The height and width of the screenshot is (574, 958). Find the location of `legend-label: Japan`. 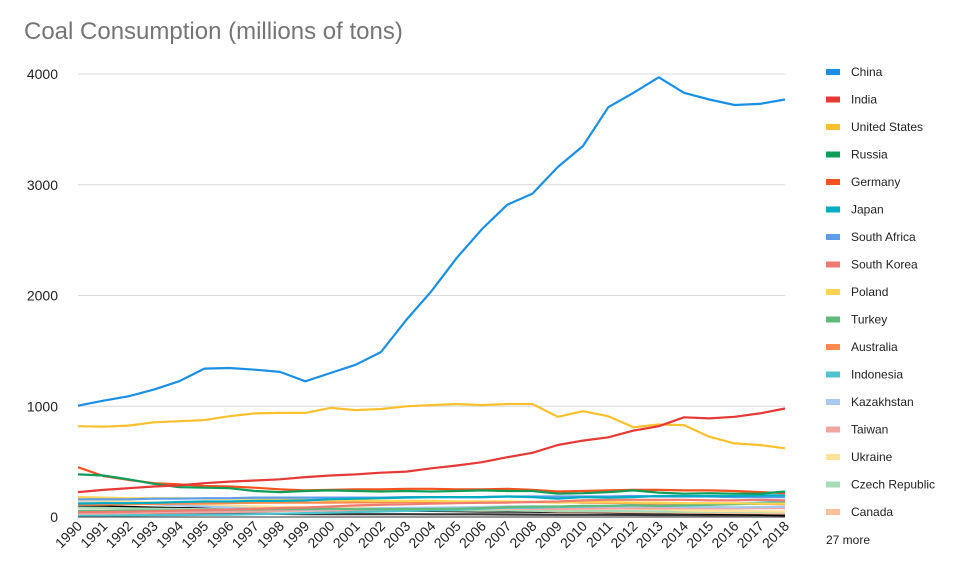

legend-label: Japan is located at coordinates (867, 210).